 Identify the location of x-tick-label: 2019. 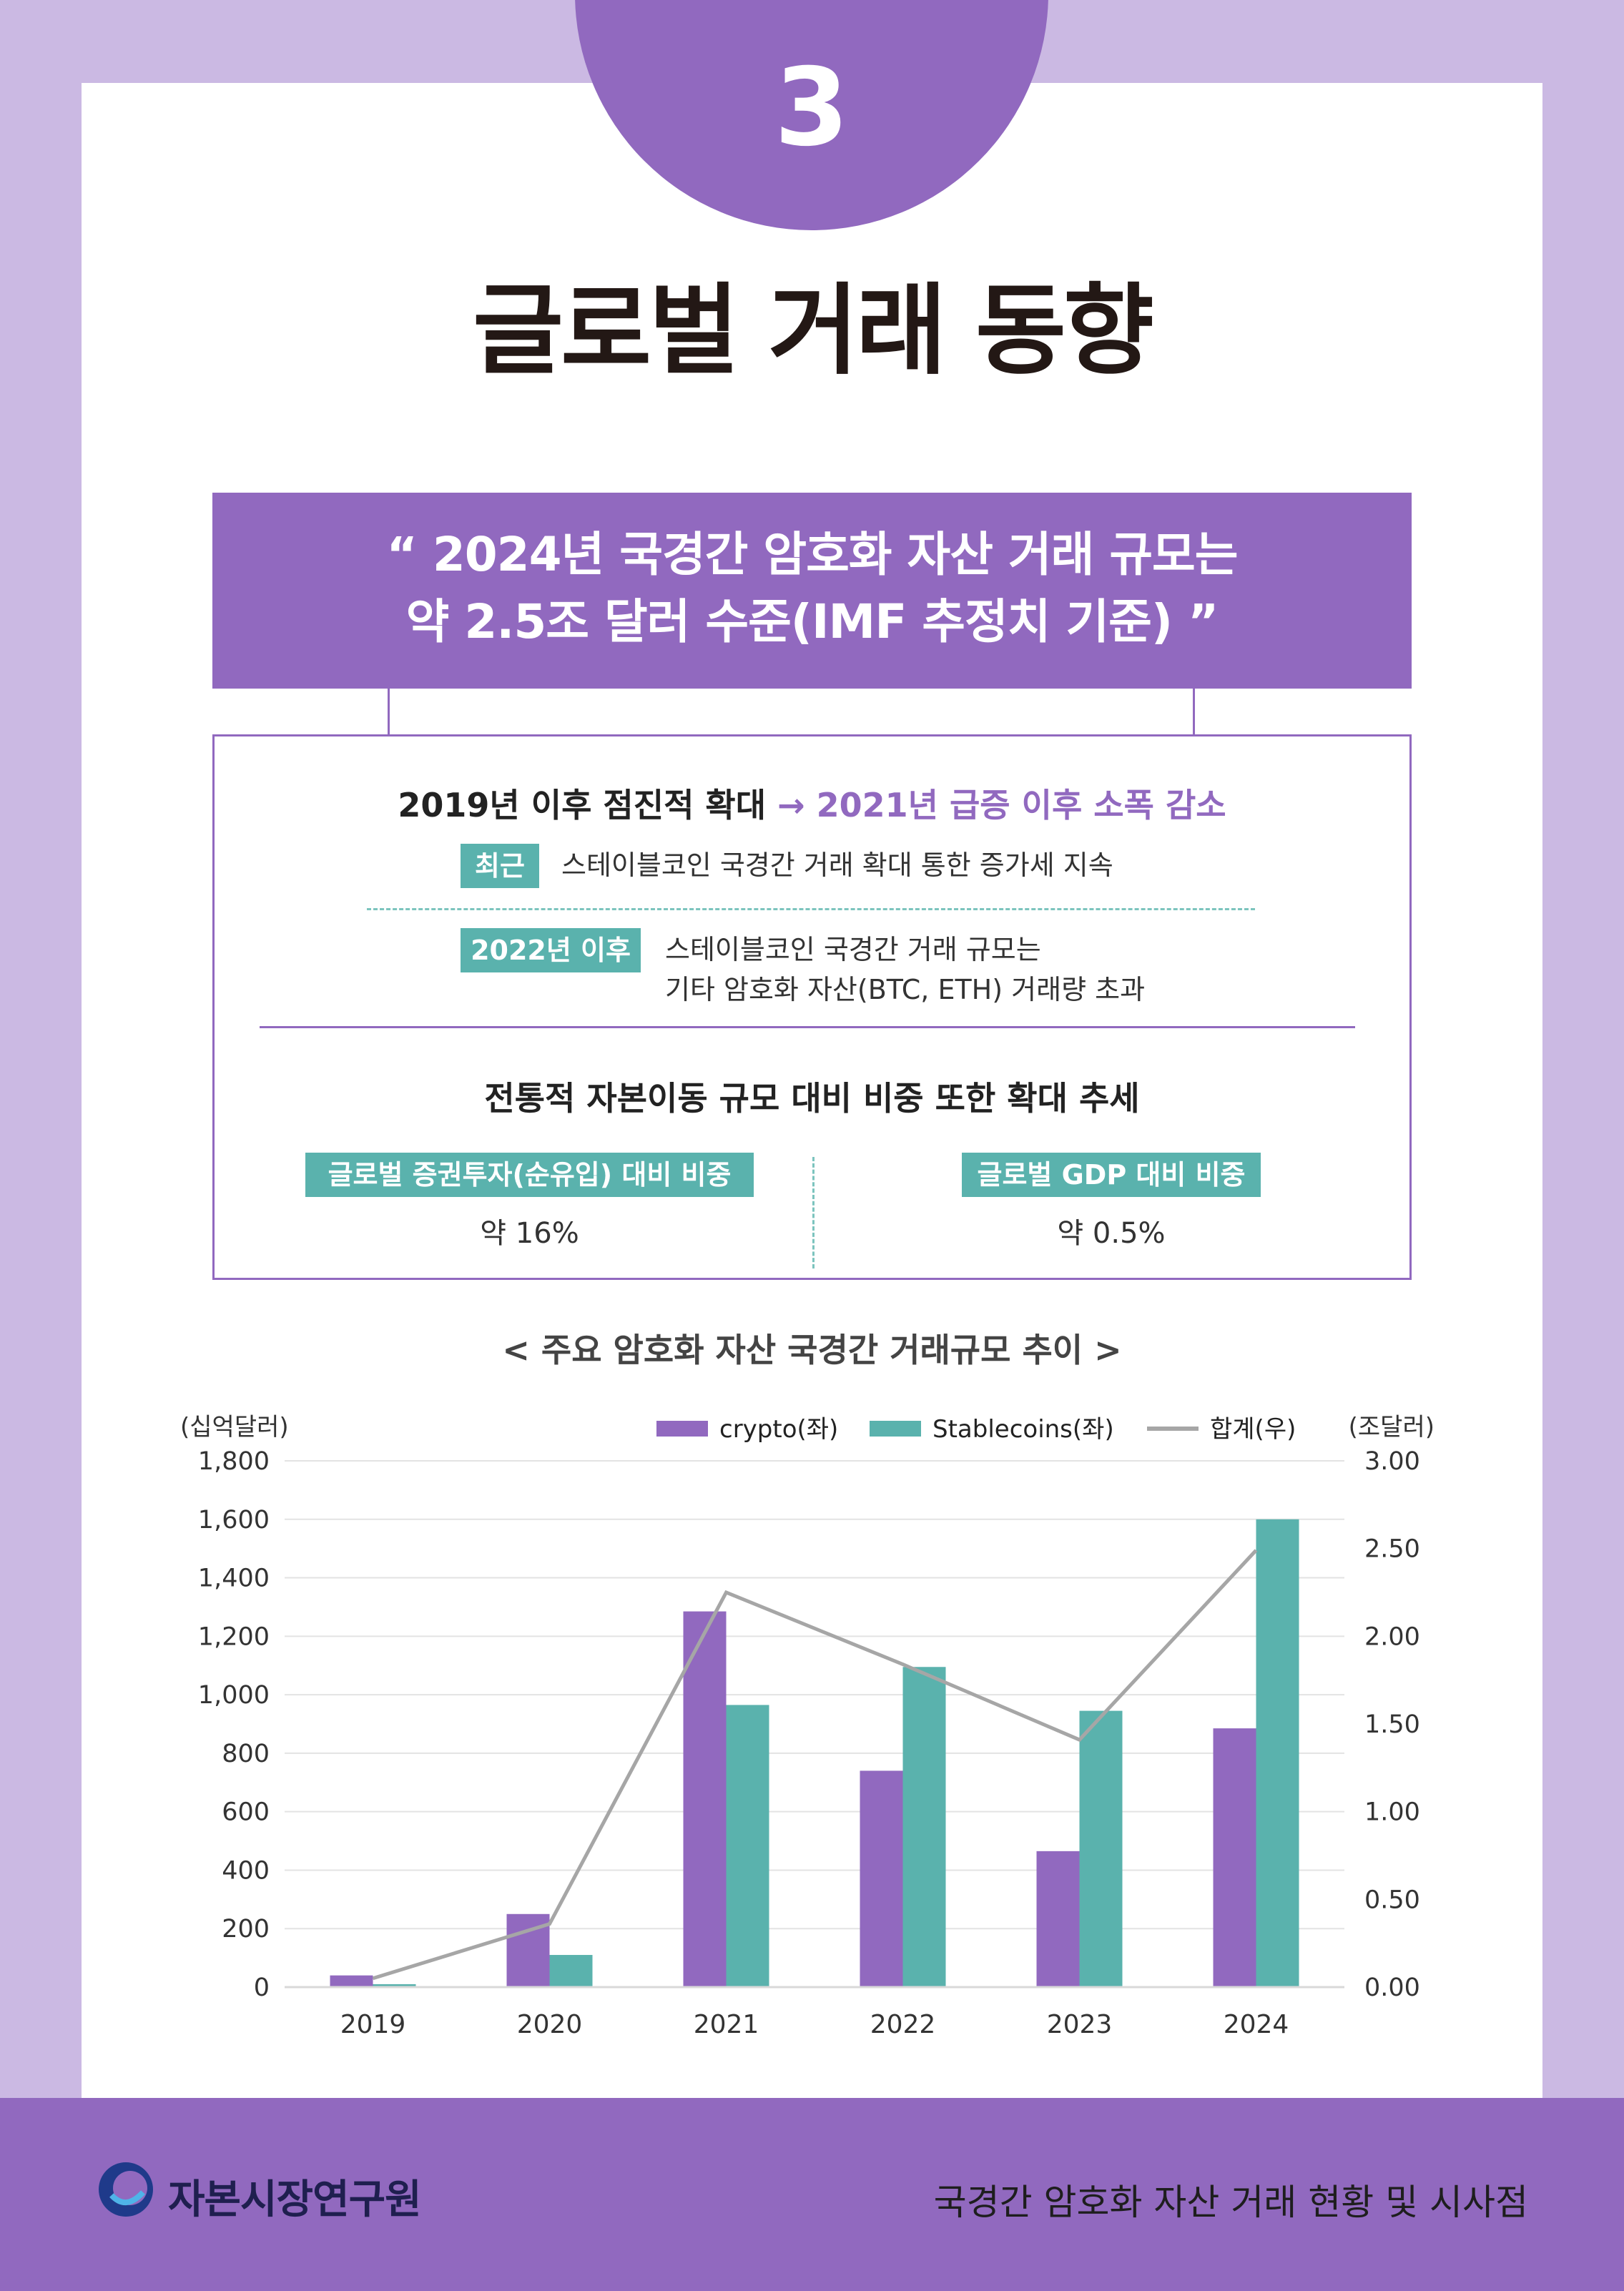
(373, 2024).